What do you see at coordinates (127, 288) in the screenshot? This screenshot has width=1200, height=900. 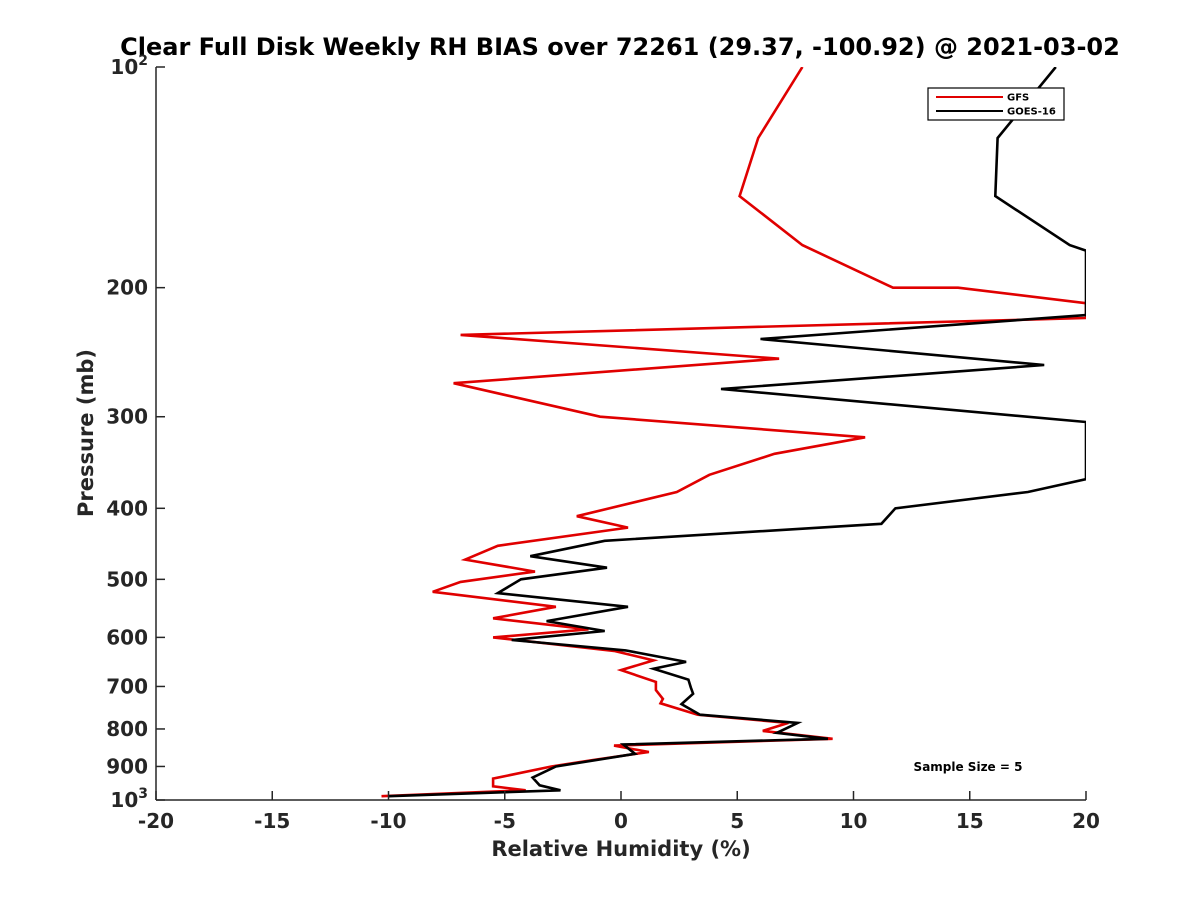 I see `y-tick-label: 200` at bounding box center [127, 288].